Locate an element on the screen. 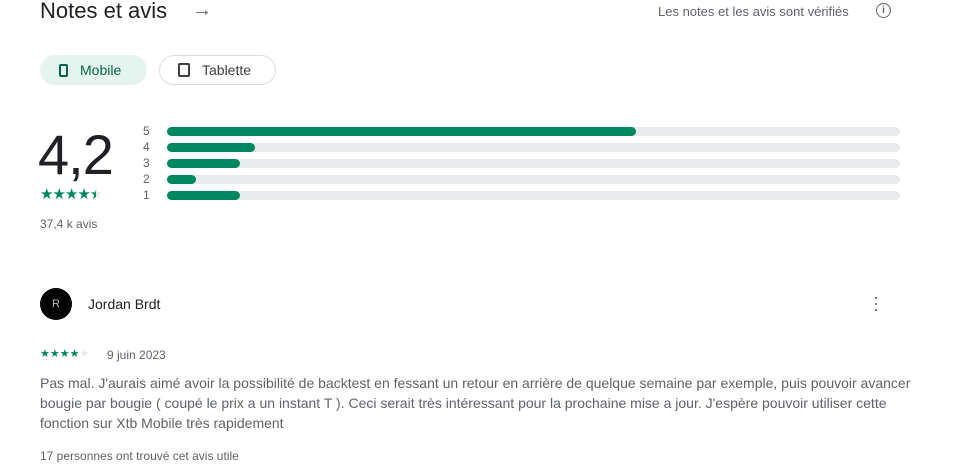  review-count: 37,4 k avis is located at coordinates (69, 224).